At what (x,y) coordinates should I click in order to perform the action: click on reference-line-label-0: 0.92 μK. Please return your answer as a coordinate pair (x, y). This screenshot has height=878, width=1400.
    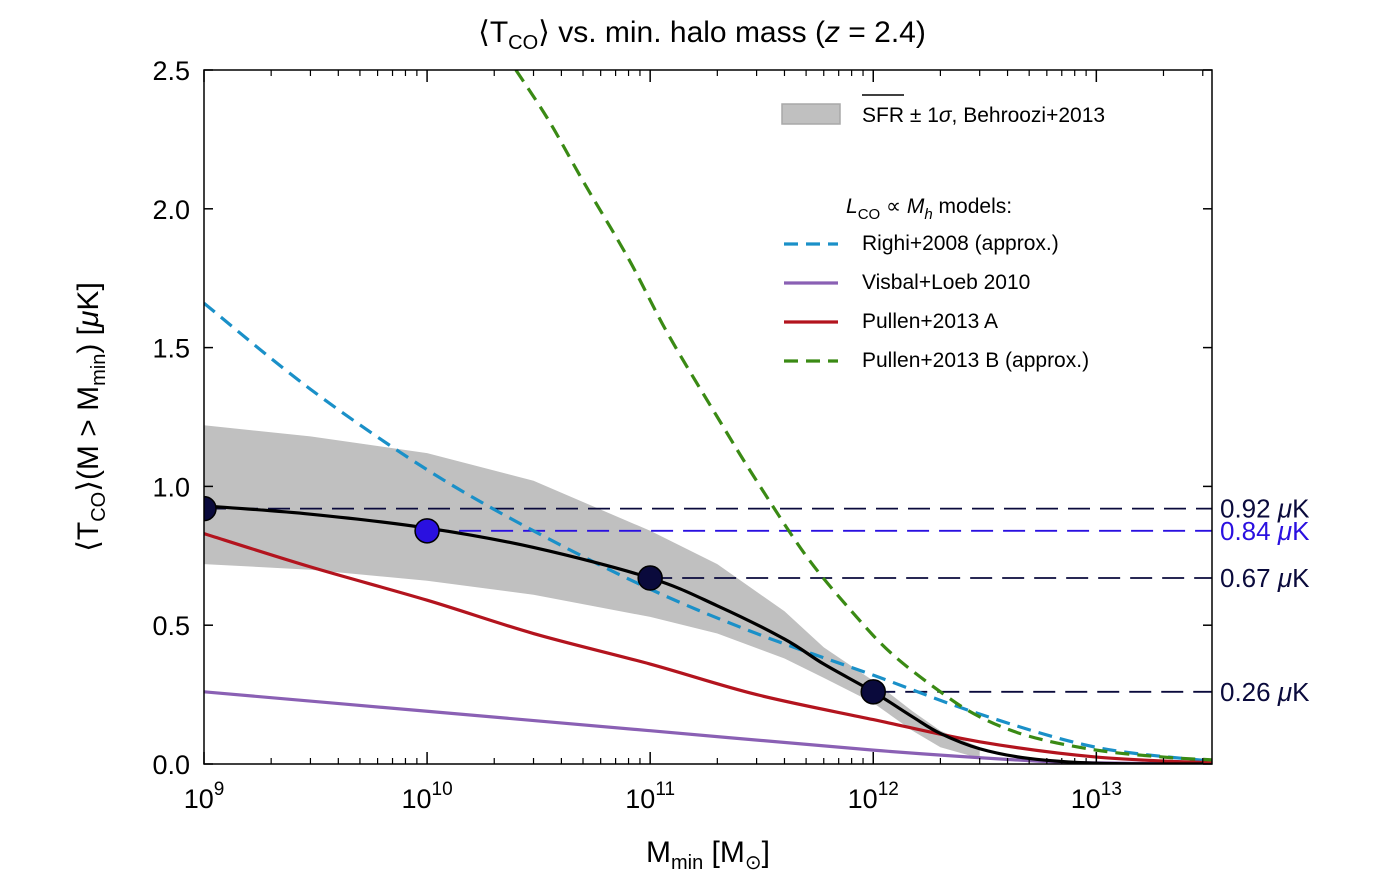
    Looking at the image, I should click on (1265, 509).